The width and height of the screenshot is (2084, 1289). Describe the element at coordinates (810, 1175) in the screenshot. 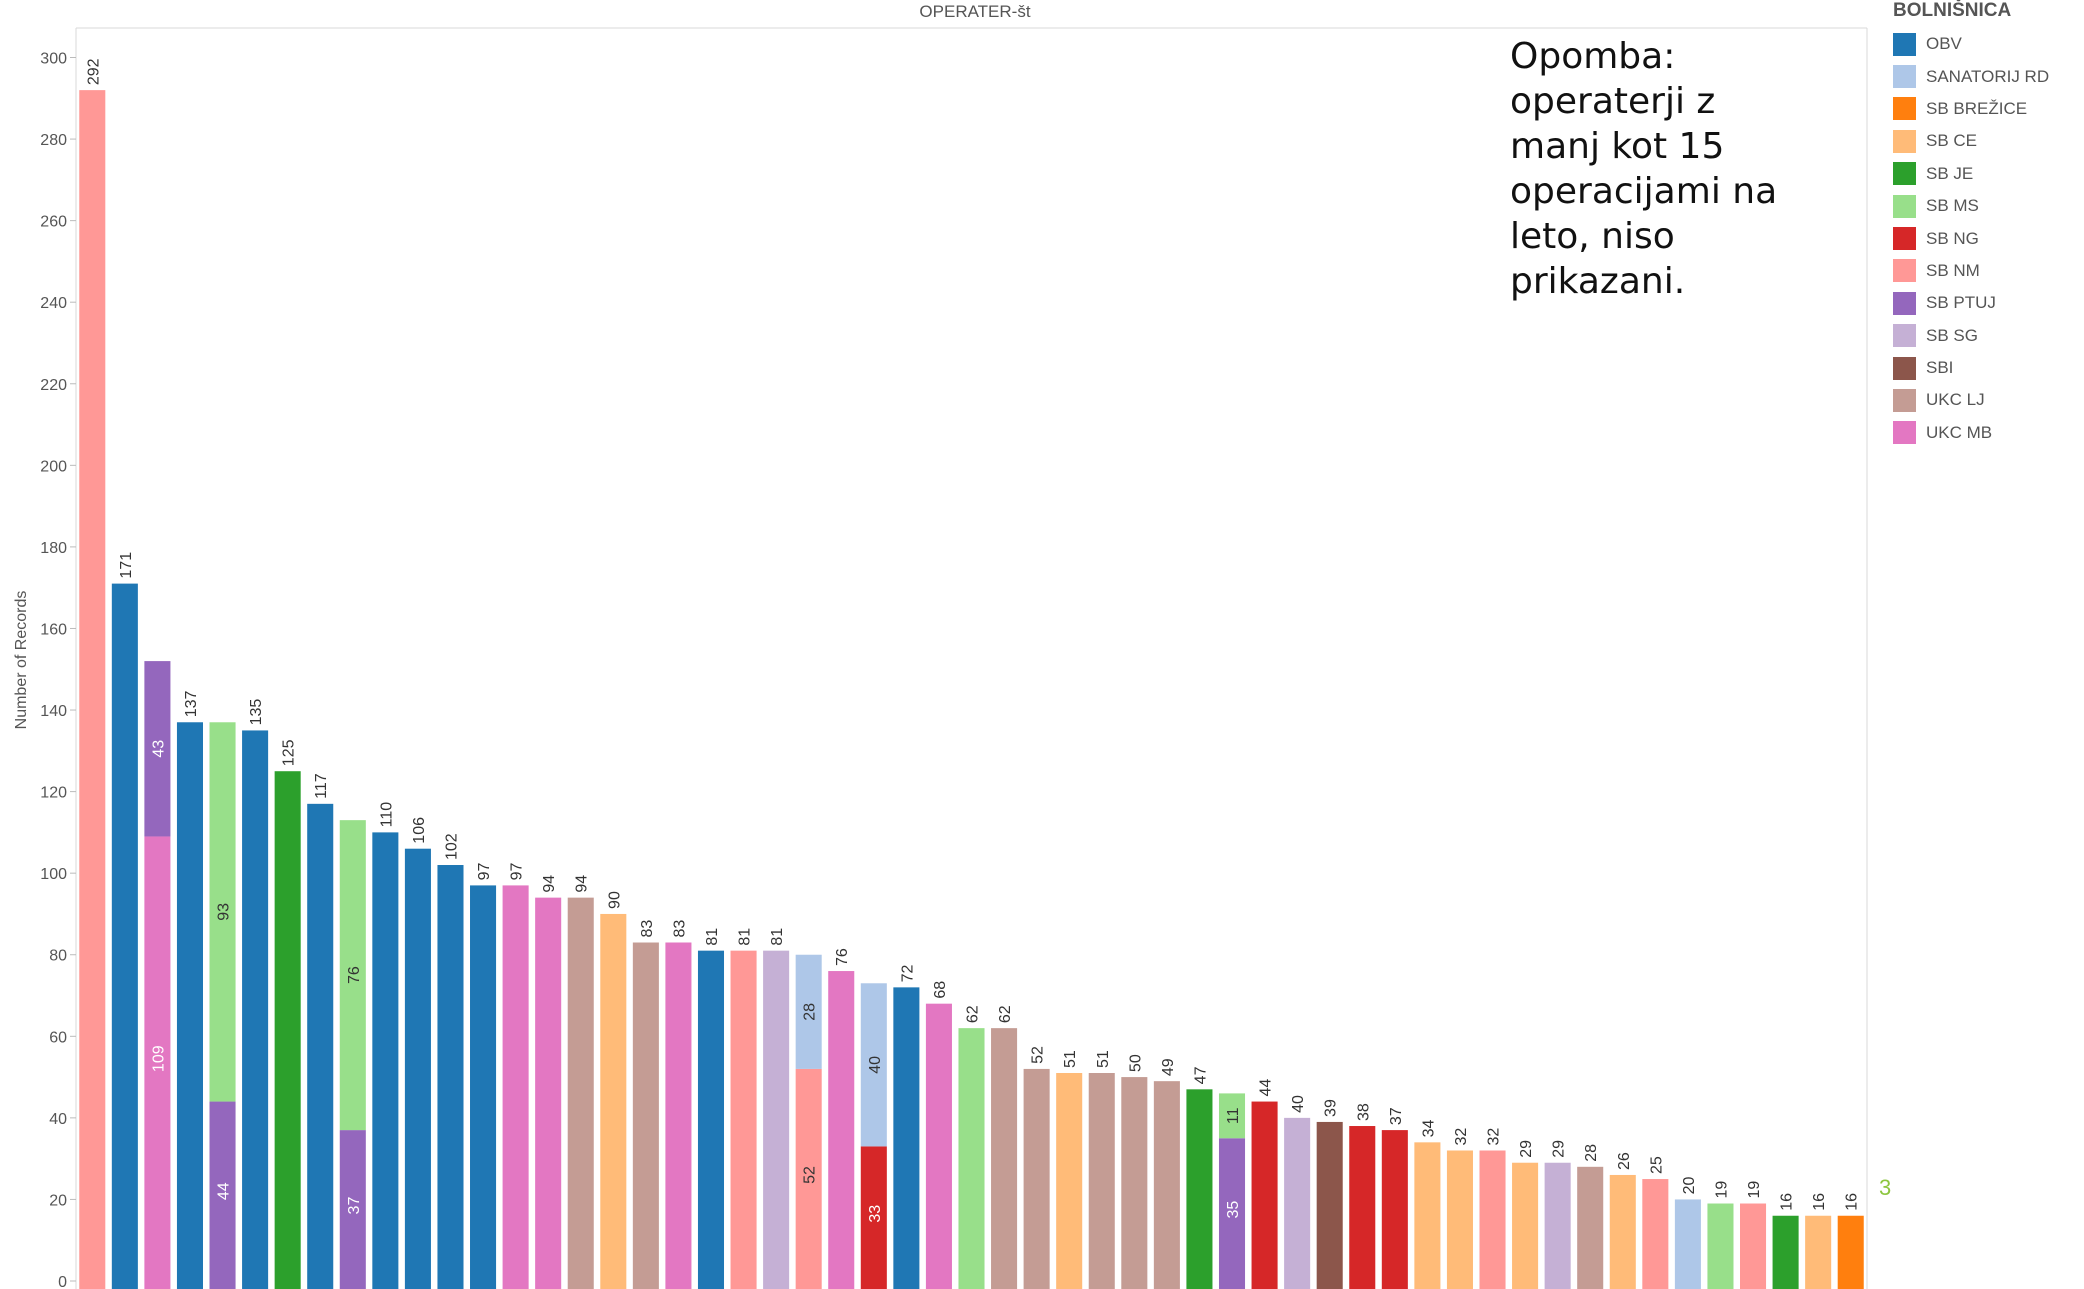

I see `segment-value-label: 52` at that location.